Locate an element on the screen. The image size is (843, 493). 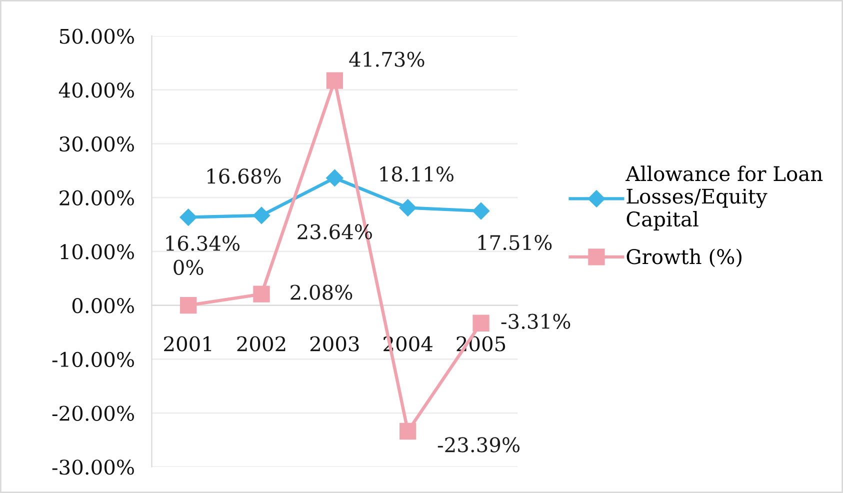
data-label: 2.08% is located at coordinates (321, 292).